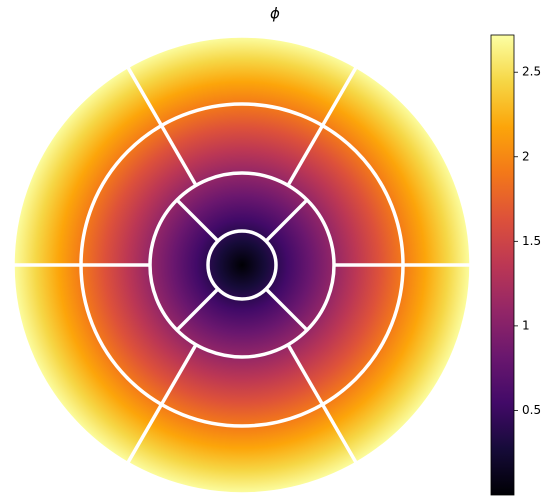 This screenshot has height=504, width=550. I want to click on colorbar-tick-label: 2, so click(526, 156).